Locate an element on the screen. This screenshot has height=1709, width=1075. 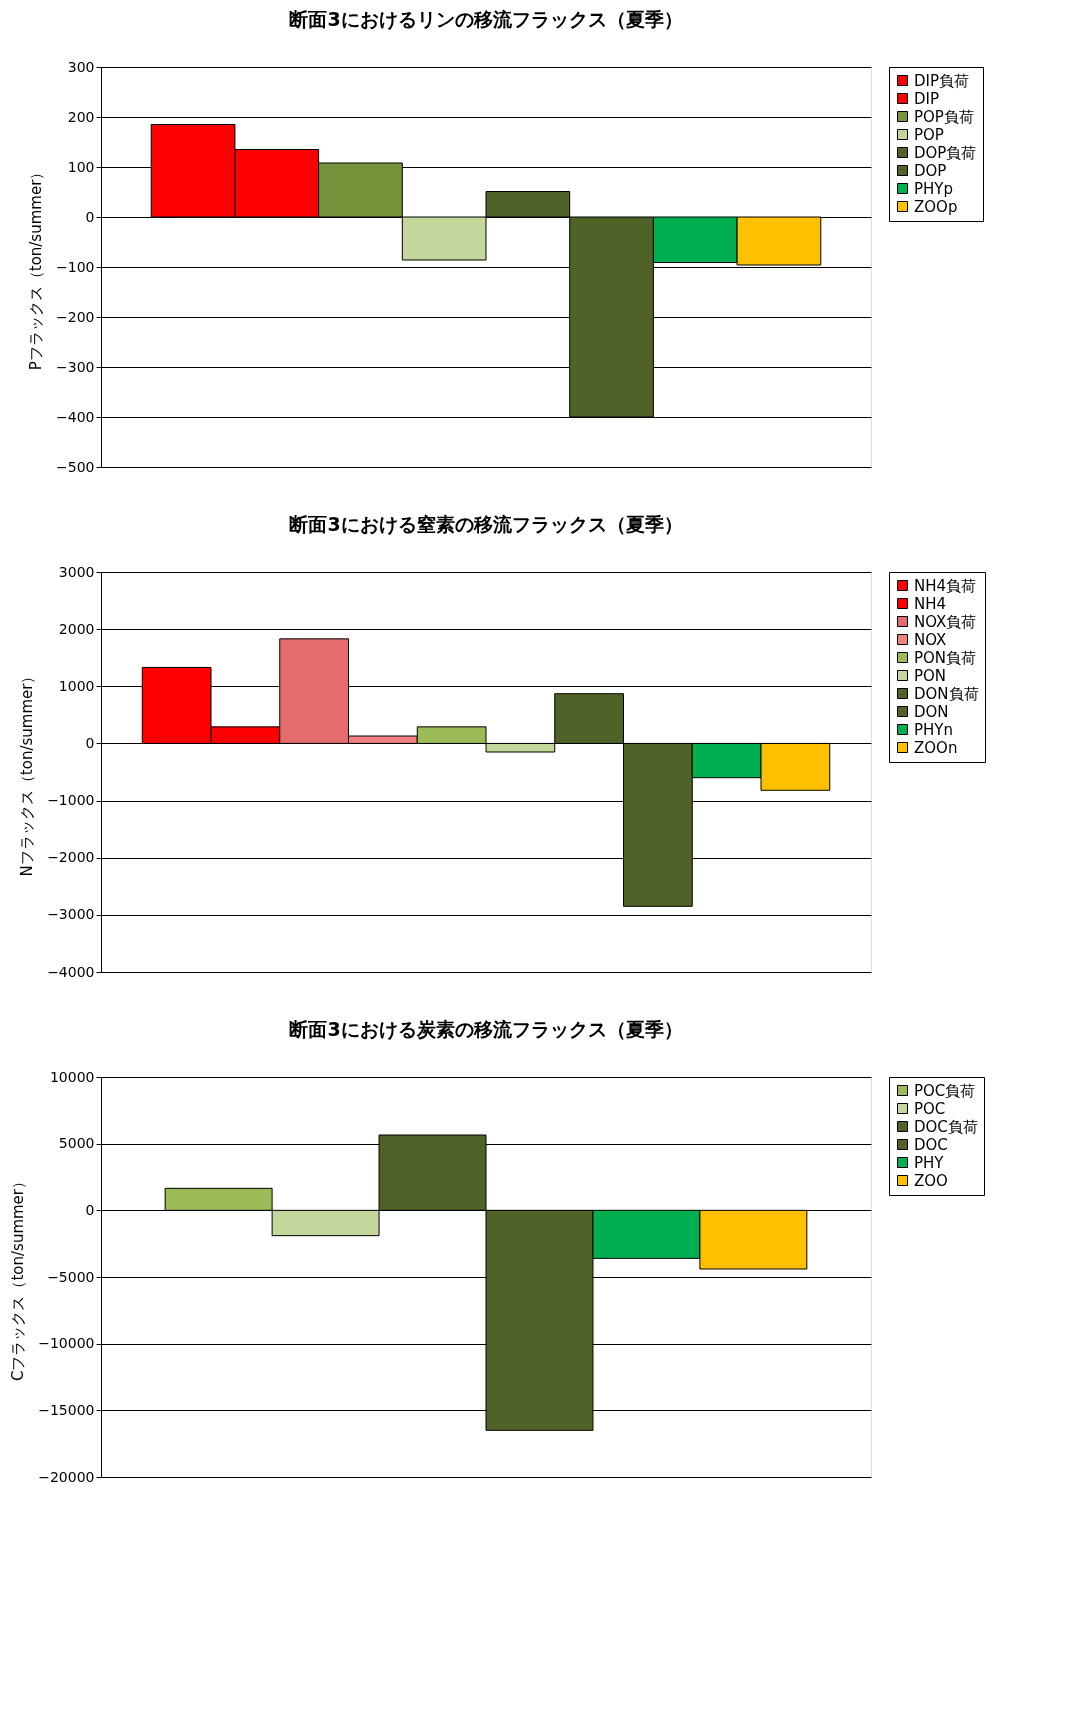
y-axis-title: Cフラックス（ton/summer） is located at coordinates (18, 1277).